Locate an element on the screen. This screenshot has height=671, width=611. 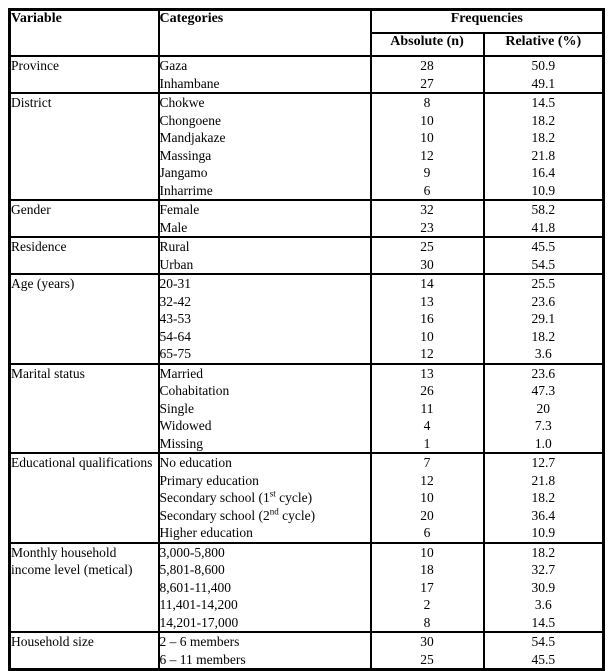
header-absolute-n: Absolute (n) is located at coordinates (426, 45).